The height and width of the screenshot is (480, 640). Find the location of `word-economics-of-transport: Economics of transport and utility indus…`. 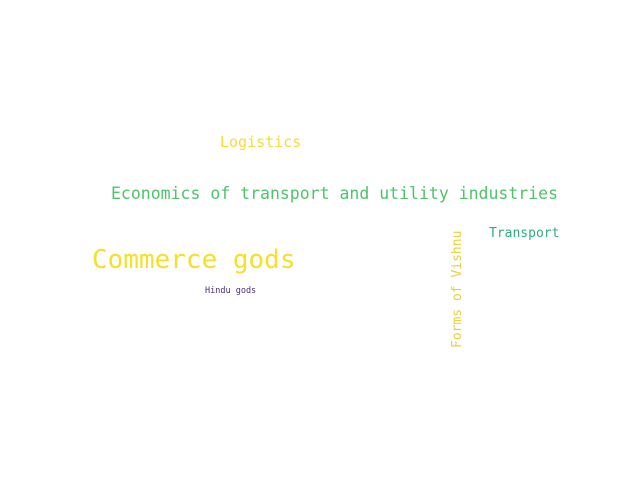

word-economics-of-transport: Economics of transport and utility indus… is located at coordinates (335, 193).